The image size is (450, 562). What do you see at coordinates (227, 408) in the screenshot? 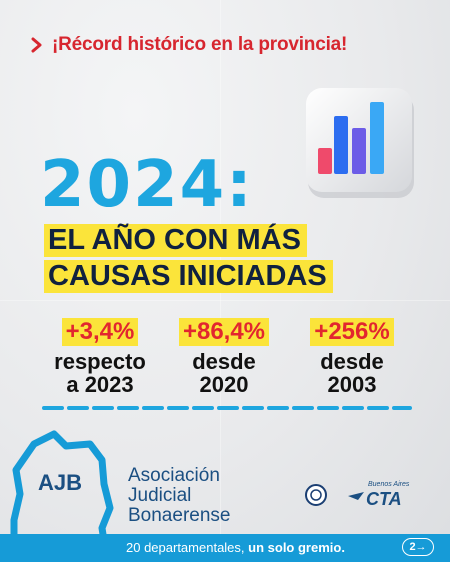
I see `dashed-divider` at bounding box center [227, 408].